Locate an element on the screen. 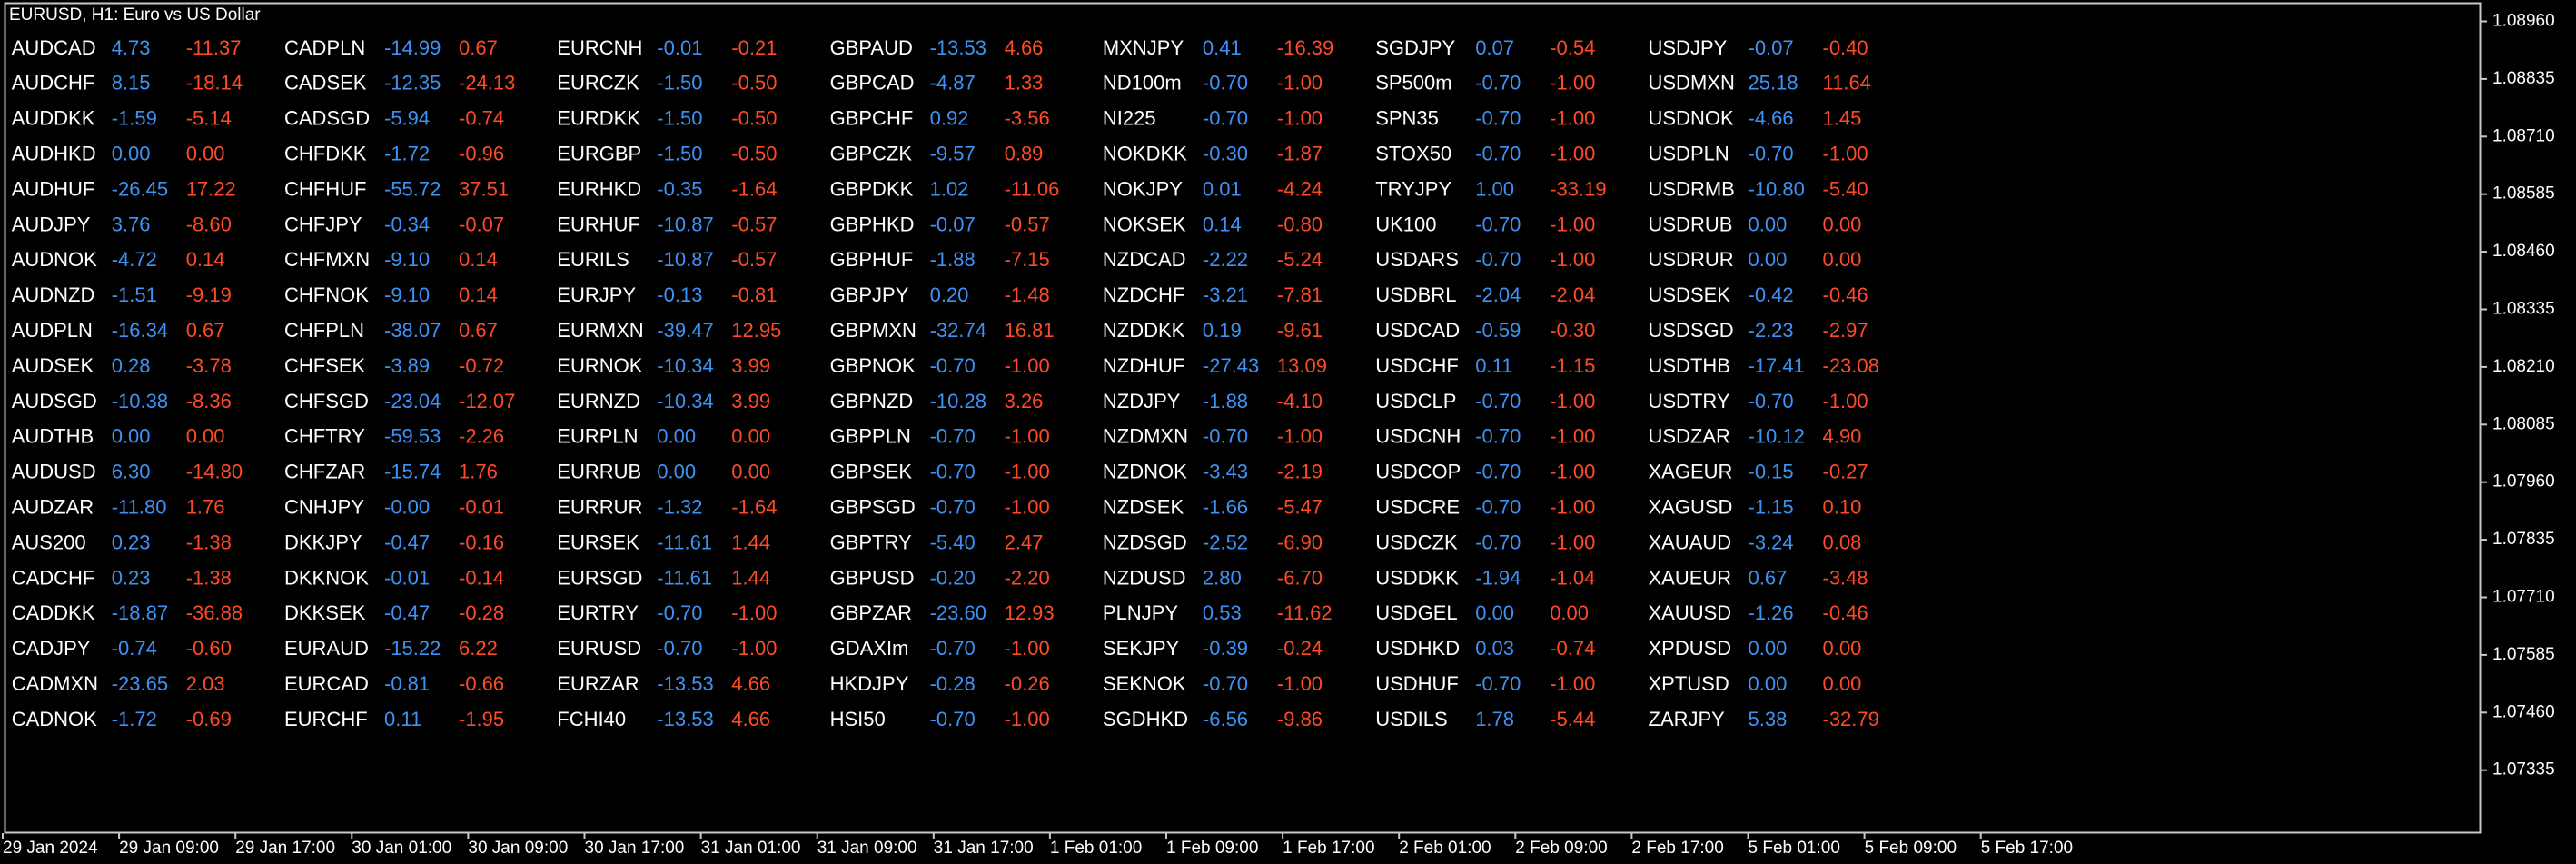  swing-value: -0.34 is located at coordinates (407, 224).